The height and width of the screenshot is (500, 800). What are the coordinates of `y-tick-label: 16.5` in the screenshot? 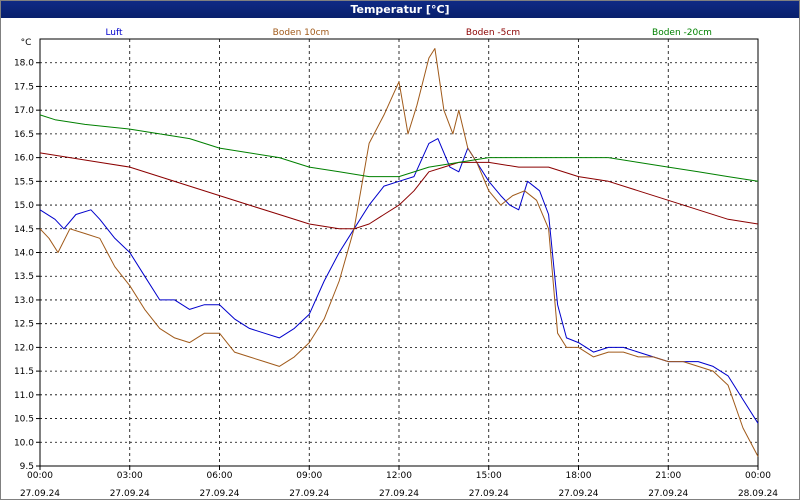 It's located at (24, 135).